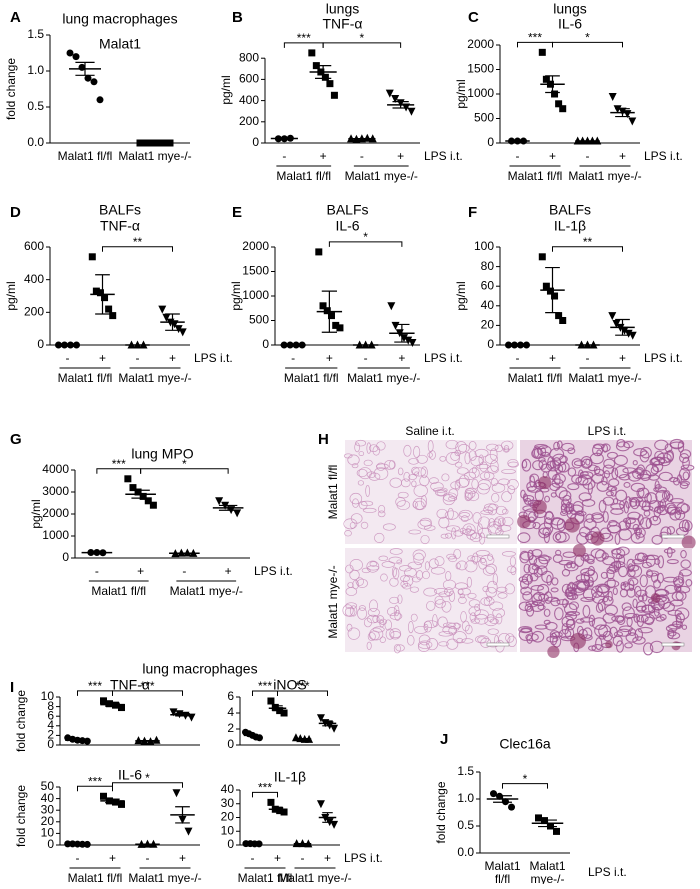  What do you see at coordinates (230, 728) in the screenshot?
I see `y-tick-label: 2` at bounding box center [230, 728].